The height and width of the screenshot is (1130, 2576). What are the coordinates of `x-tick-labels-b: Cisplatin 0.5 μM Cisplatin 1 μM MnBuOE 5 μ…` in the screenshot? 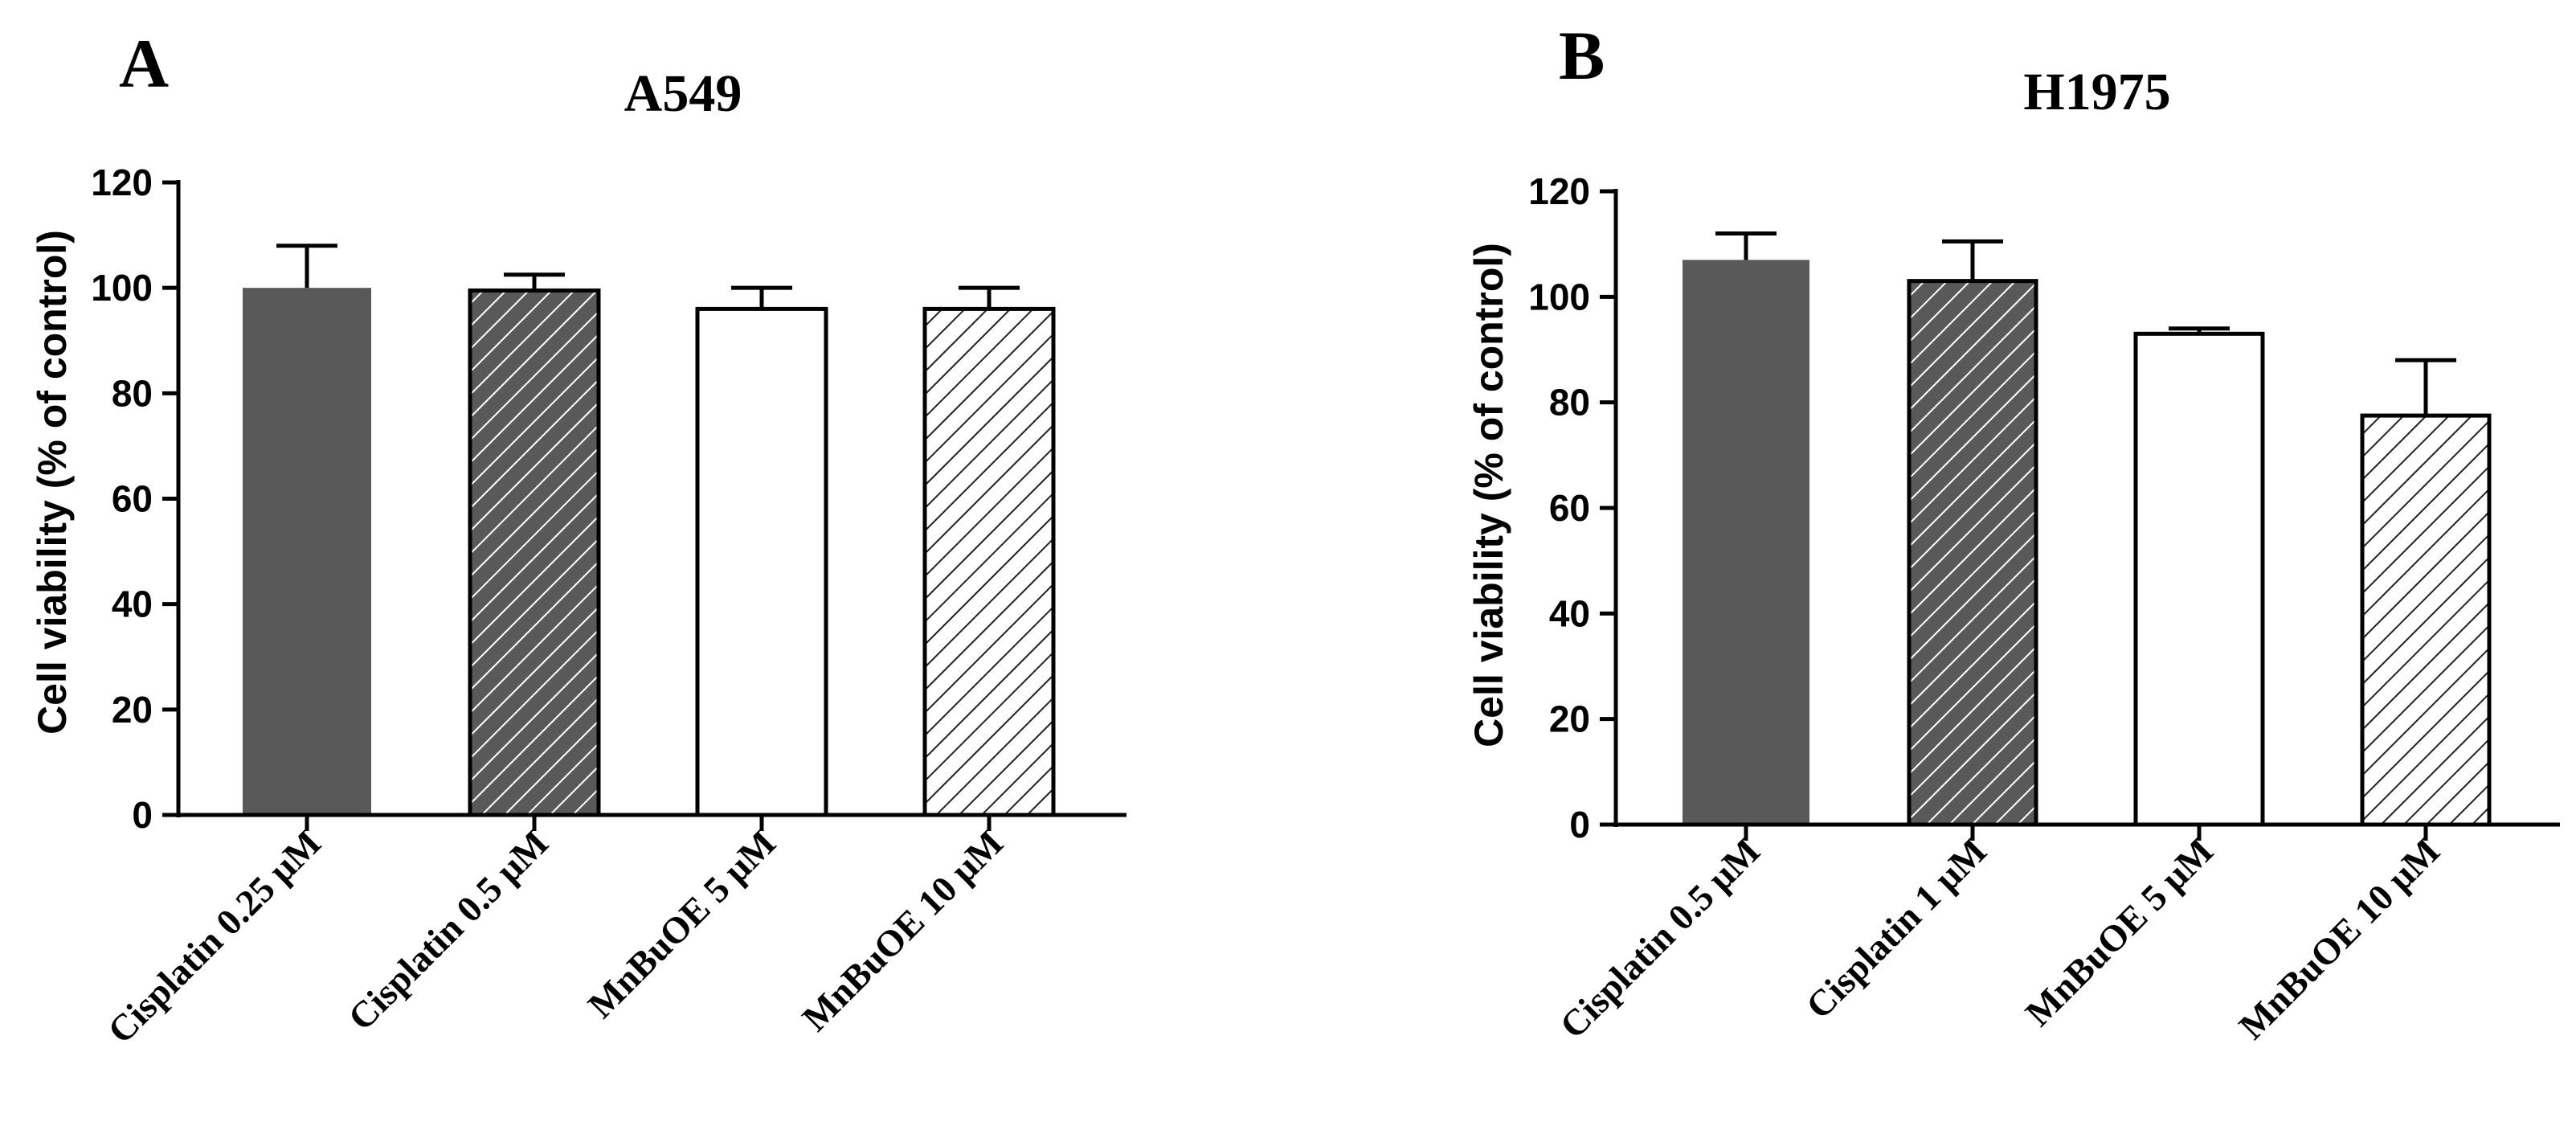 It's located at (1999, 938).